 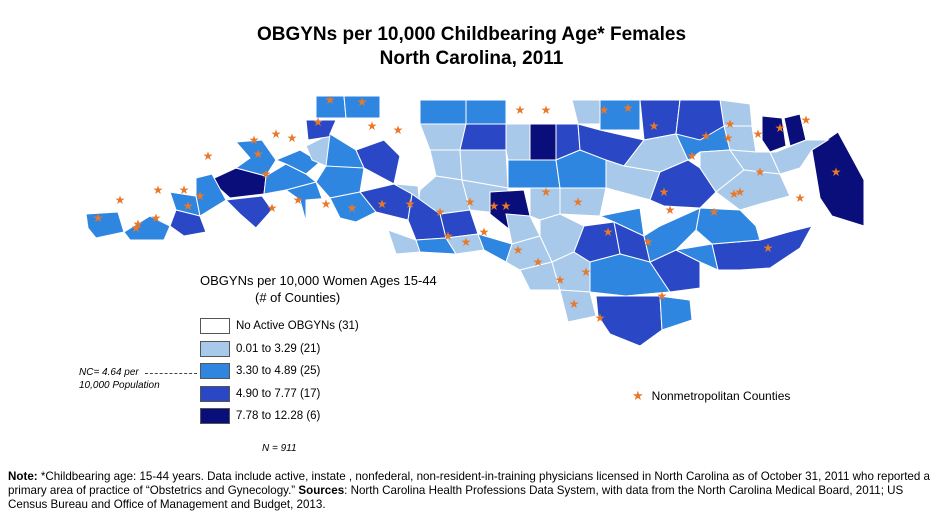 I want to click on legend-item-c4: 7.78 to 12.28 (6), so click(x=260, y=416).